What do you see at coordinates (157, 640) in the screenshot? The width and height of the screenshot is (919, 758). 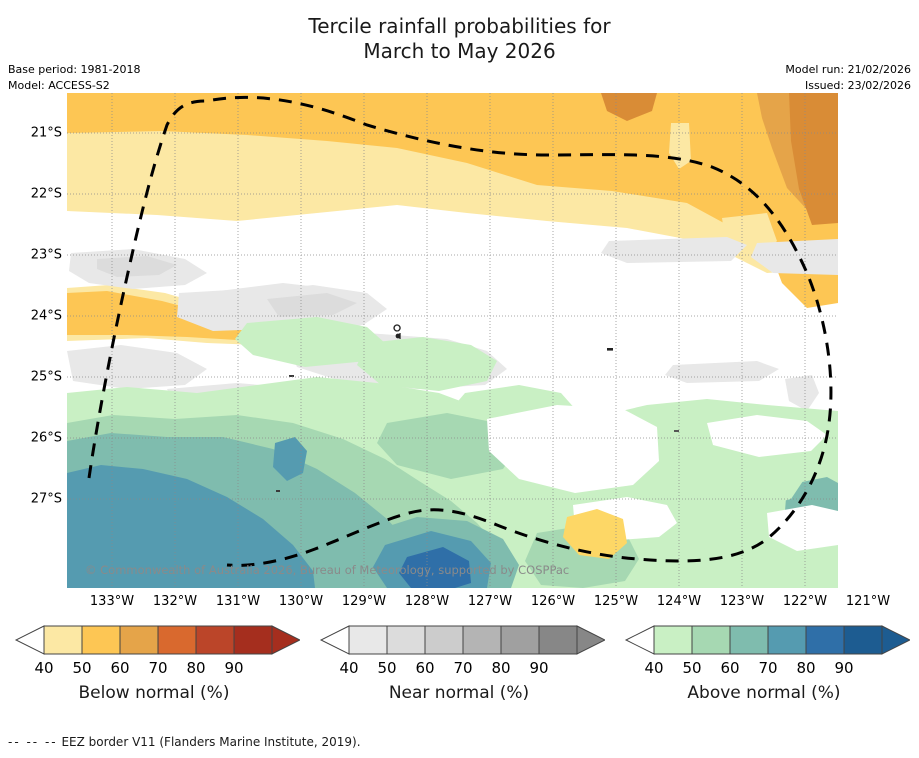 I see `cbar-below-swatches` at bounding box center [157, 640].